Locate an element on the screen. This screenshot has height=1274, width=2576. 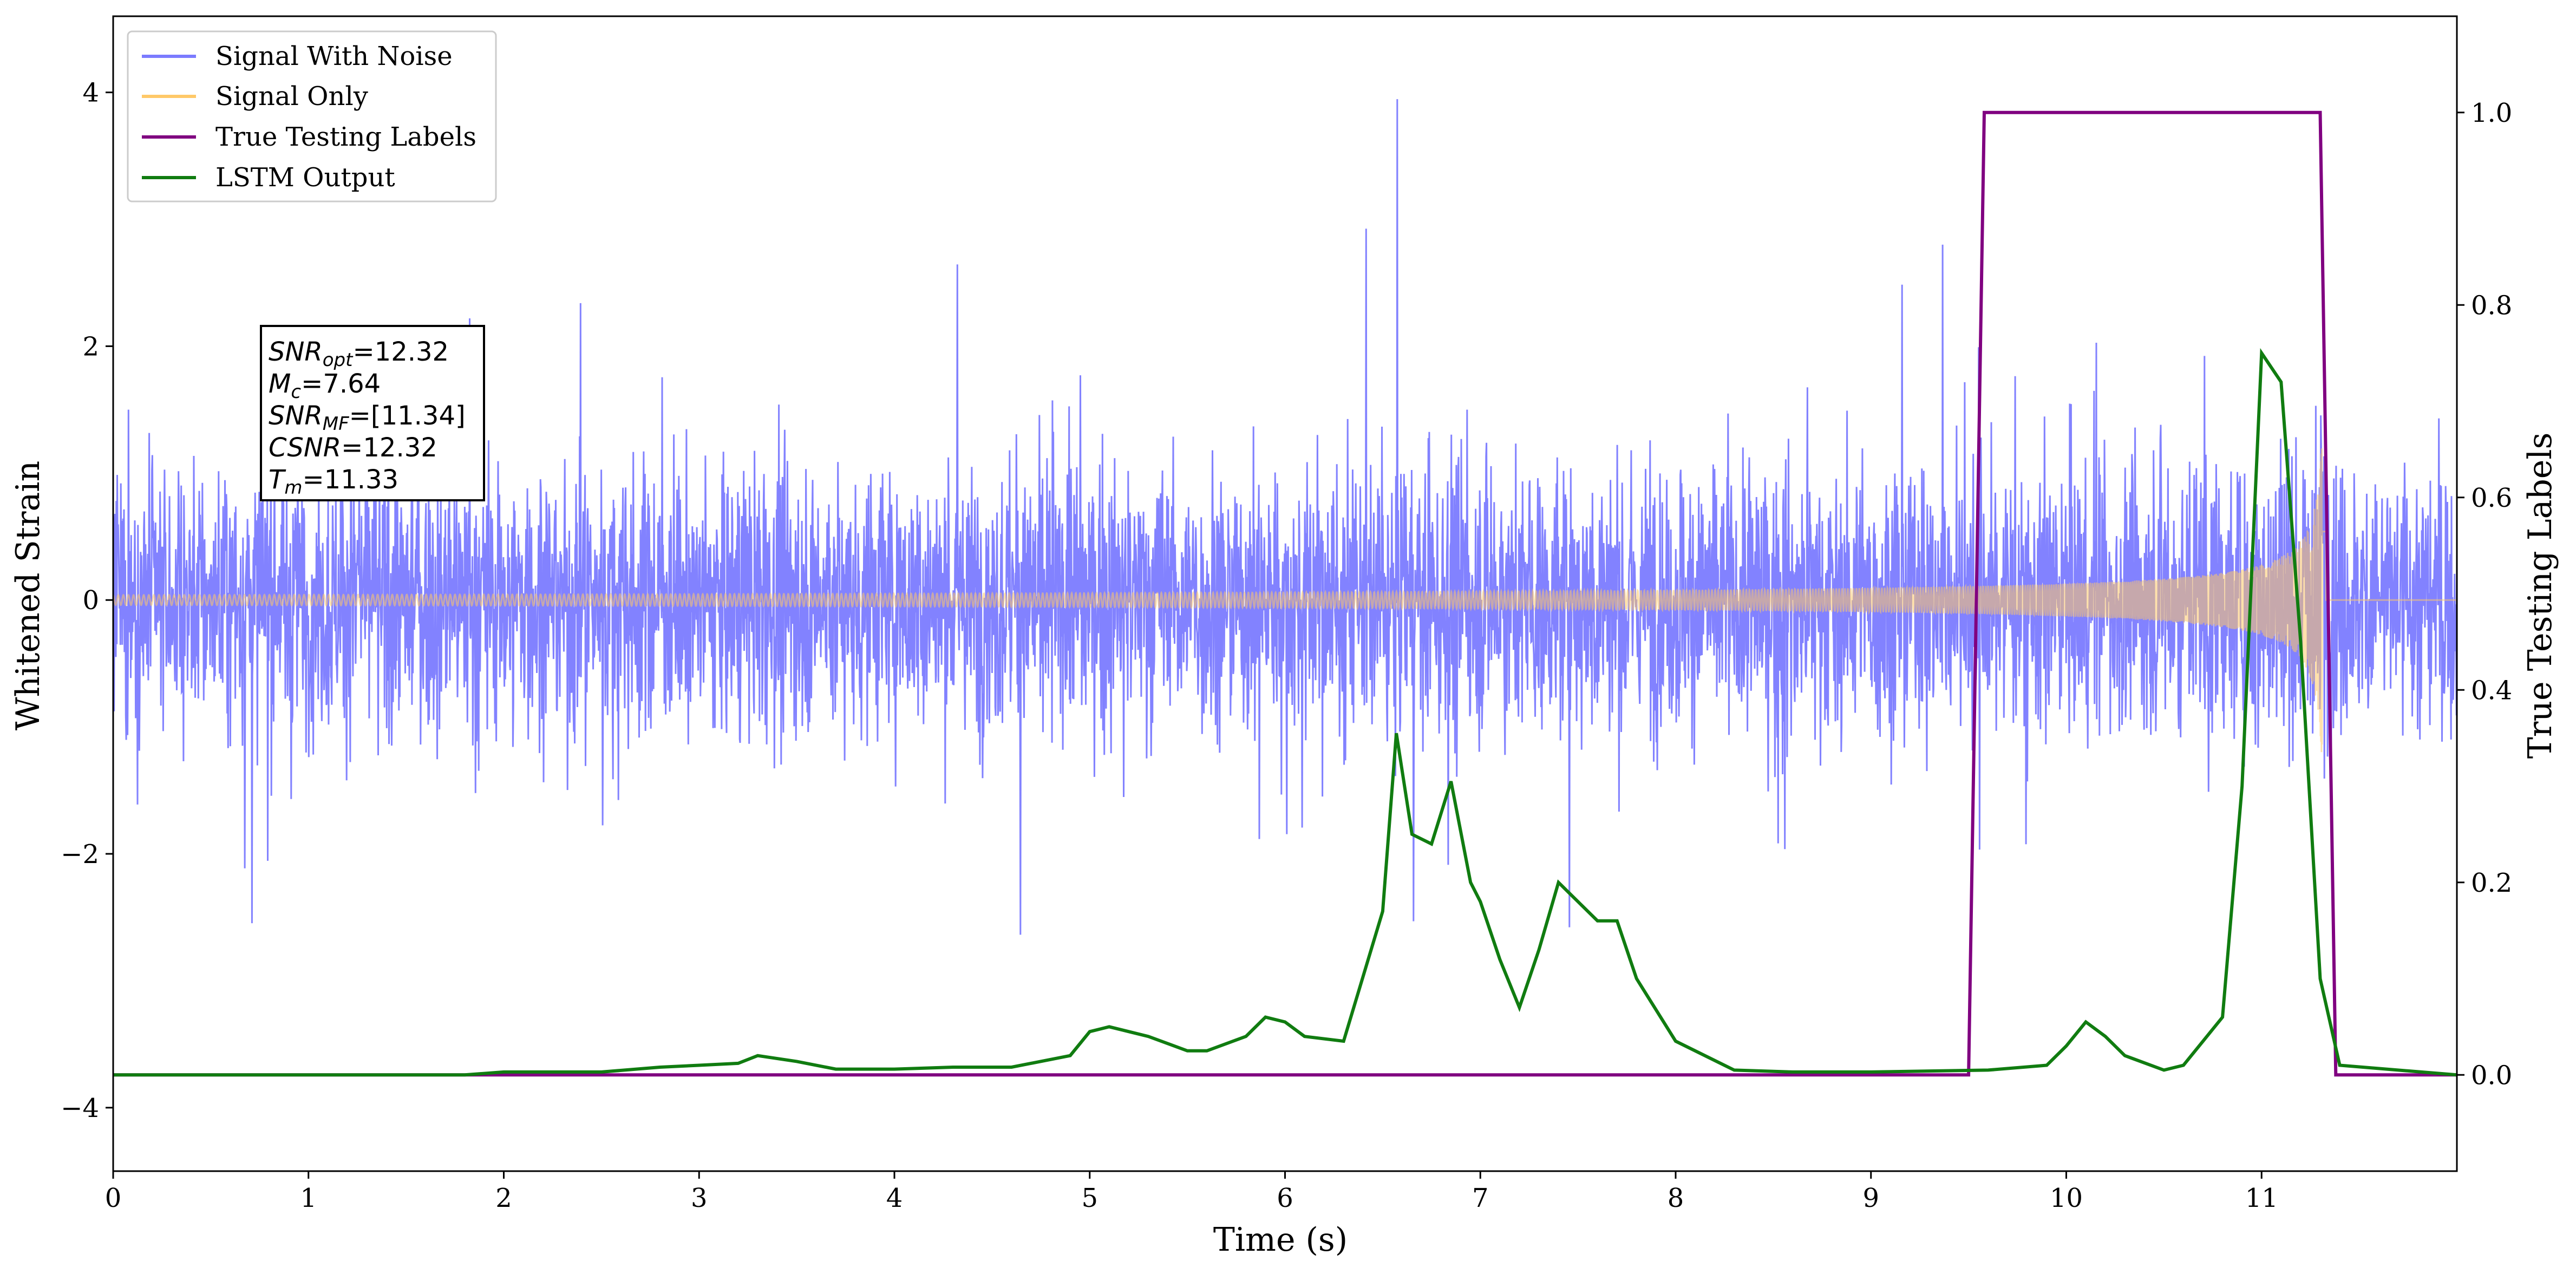
y-left-tick-label: 4 is located at coordinates (90, 93).